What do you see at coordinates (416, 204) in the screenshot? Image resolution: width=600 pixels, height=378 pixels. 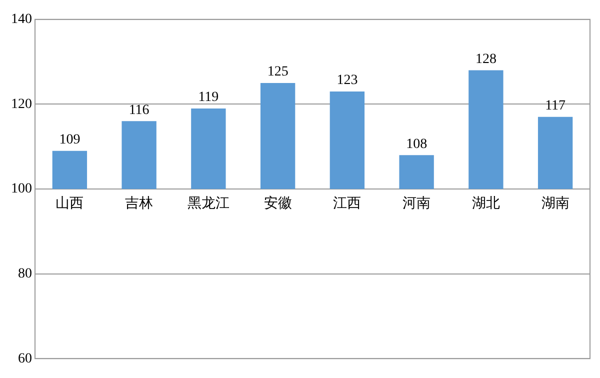 I see `x-tick-label: 河南` at bounding box center [416, 204].